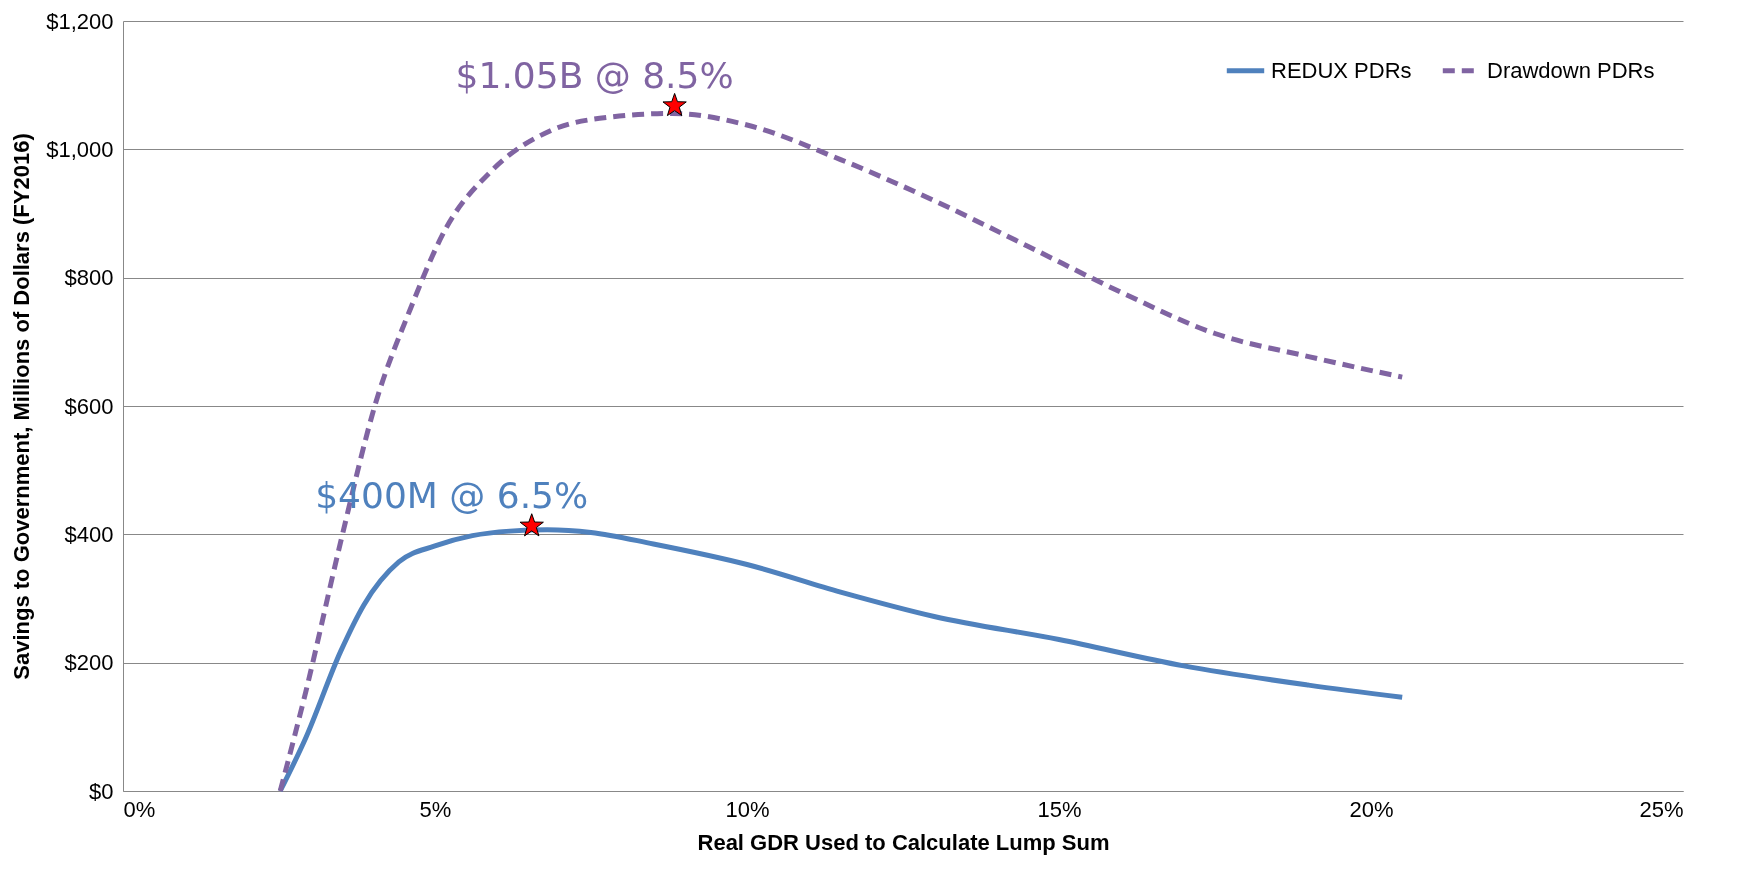 The image size is (1760, 890). I want to click on legend-label: REDUX PDRs, so click(1341, 70).